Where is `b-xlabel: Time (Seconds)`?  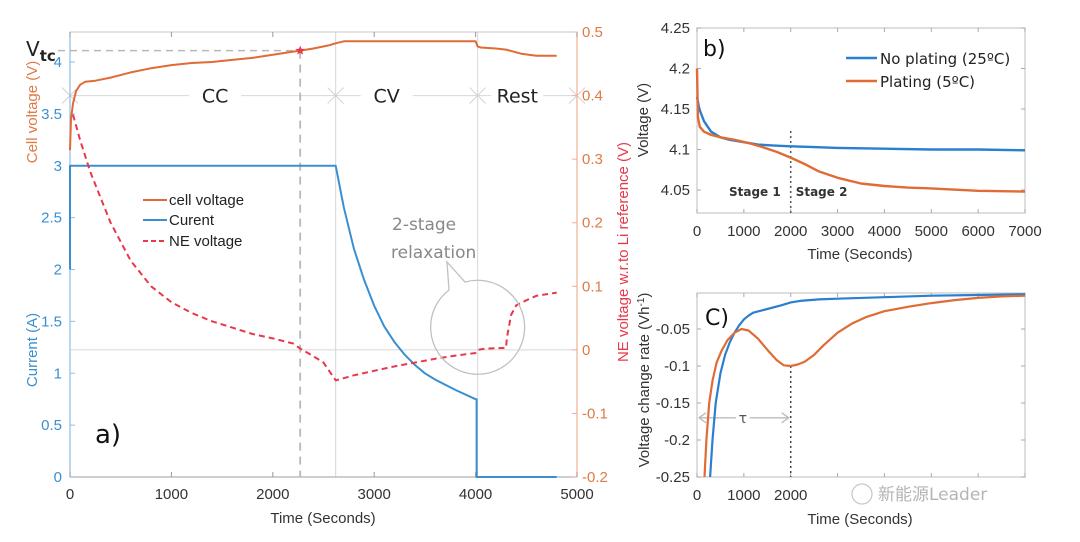
b-xlabel: Time (Seconds) is located at coordinates (859, 254).